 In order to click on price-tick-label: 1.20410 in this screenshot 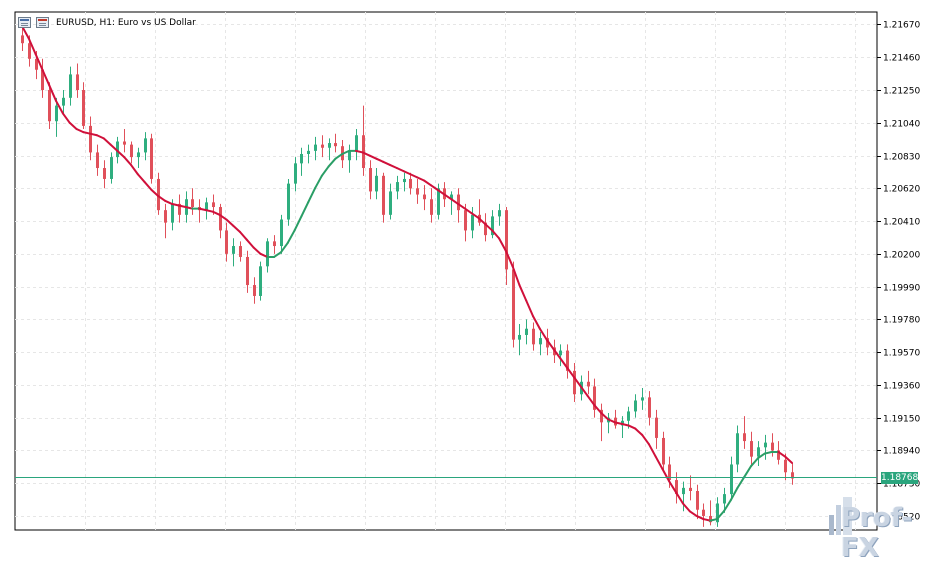, I will do `click(901, 223)`.